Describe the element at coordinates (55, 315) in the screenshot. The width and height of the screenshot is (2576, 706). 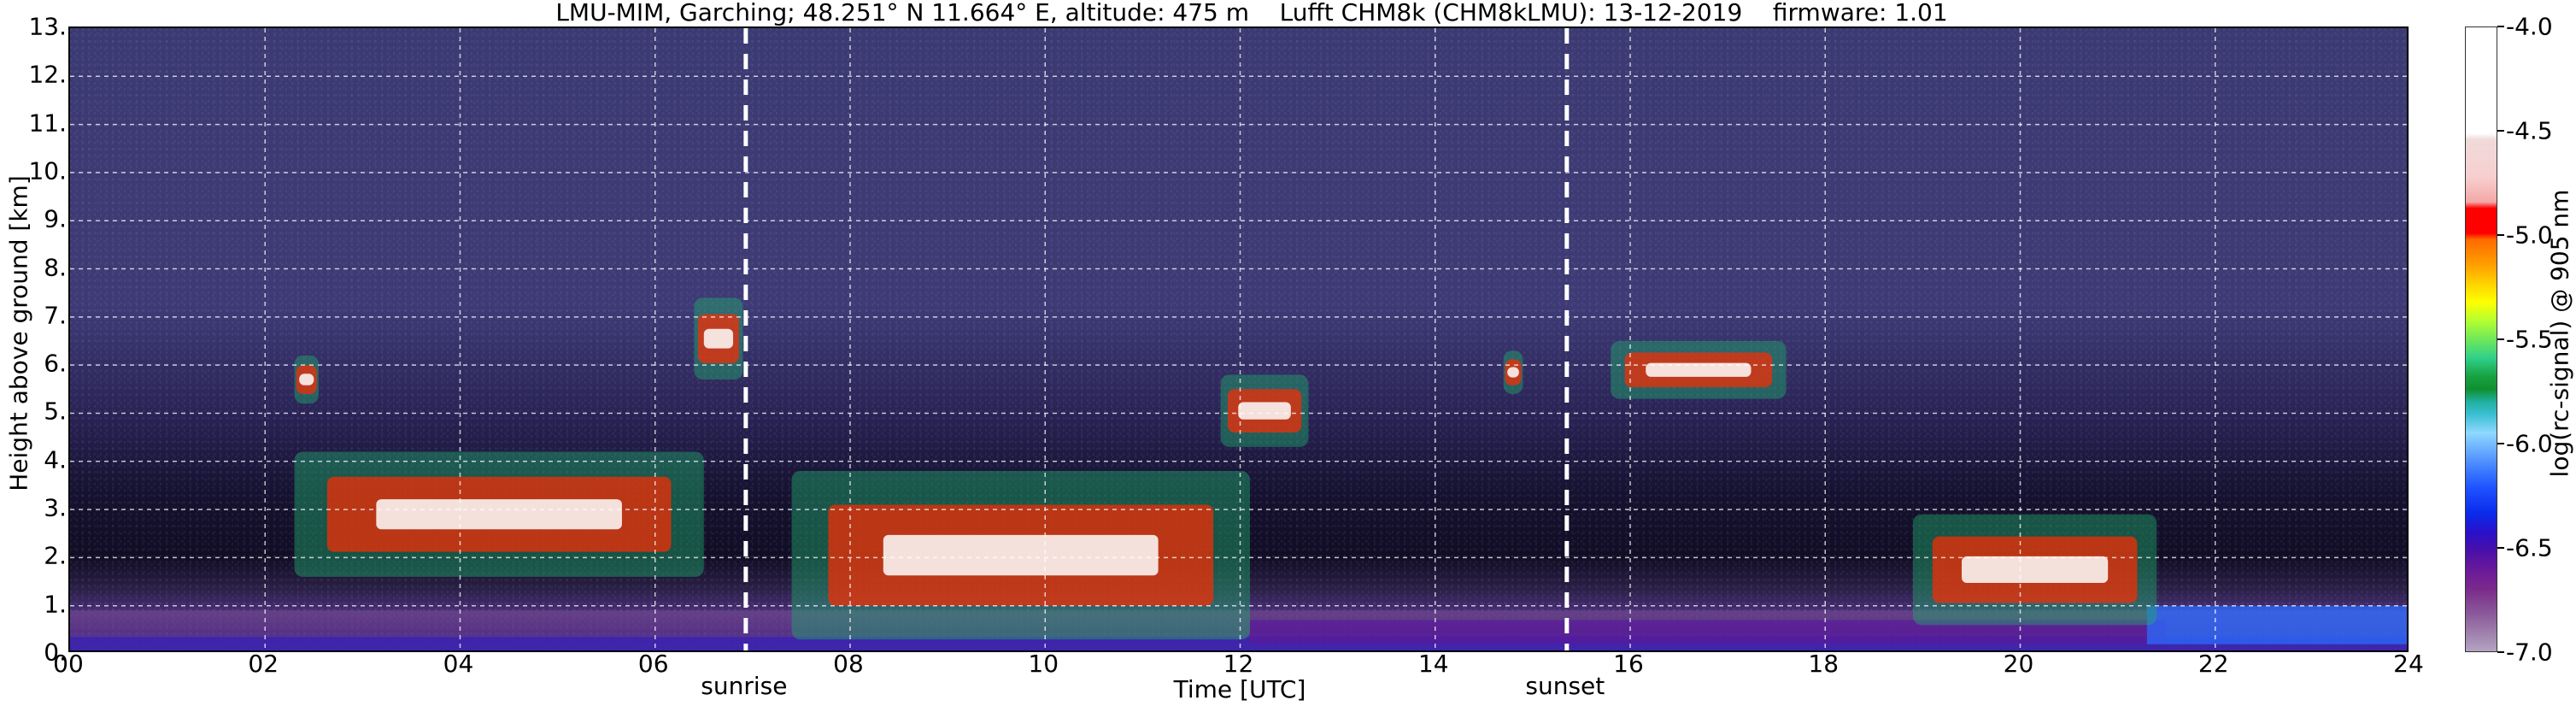
I see `y-tick-label: 7.` at that location.